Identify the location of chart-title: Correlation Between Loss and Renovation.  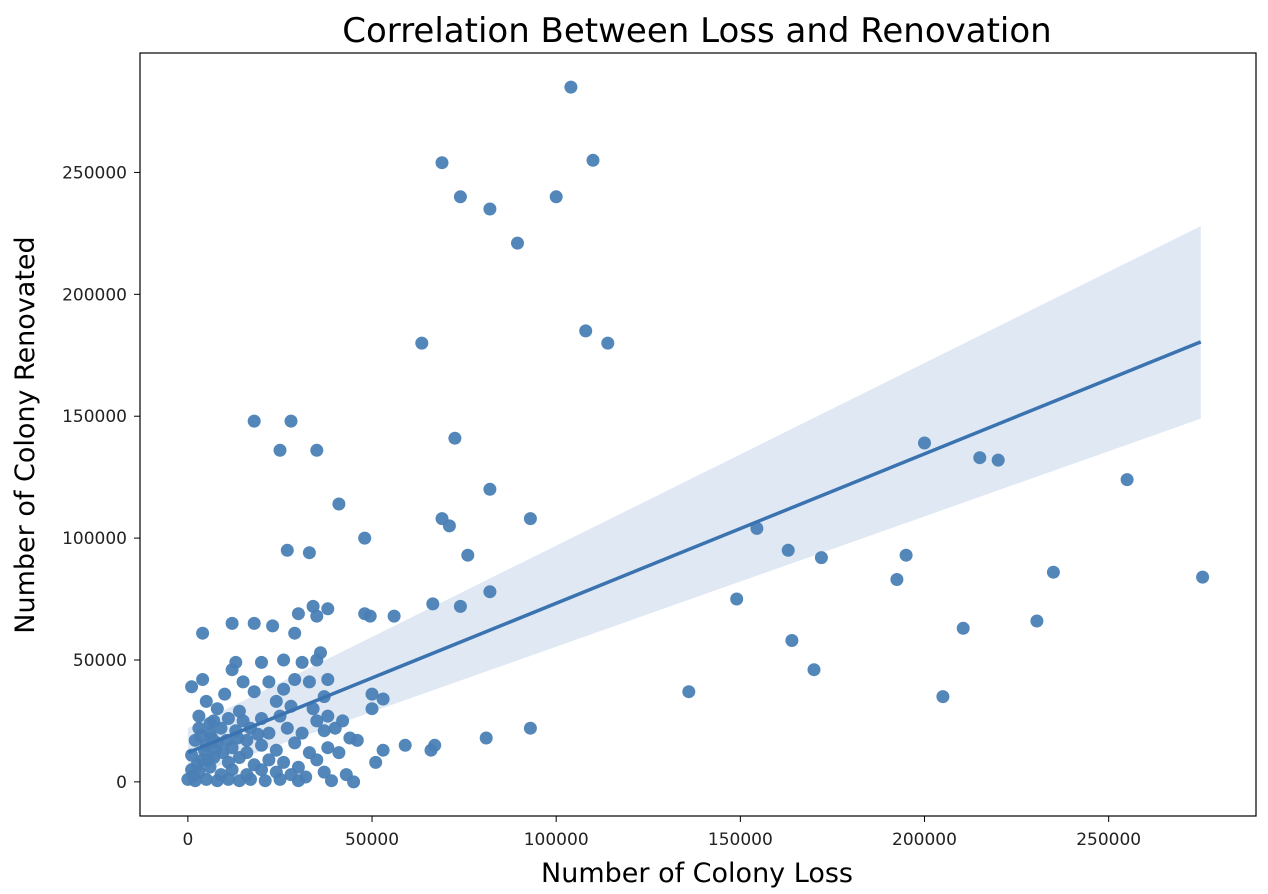
(696, 31).